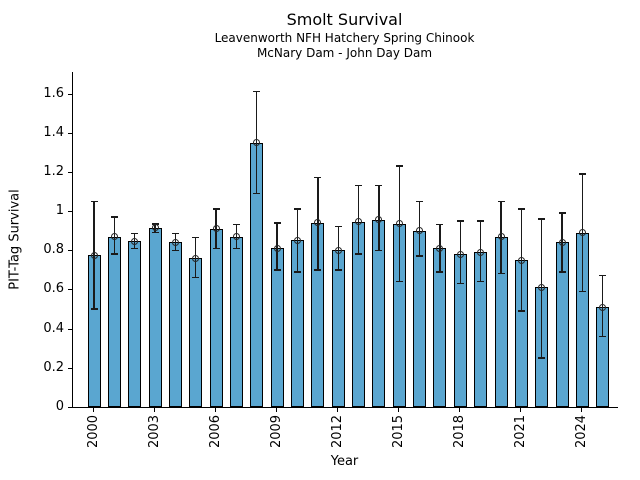 The height and width of the screenshot is (480, 640). Describe the element at coordinates (337, 431) in the screenshot. I see `x-tick-label: 2012` at that location.